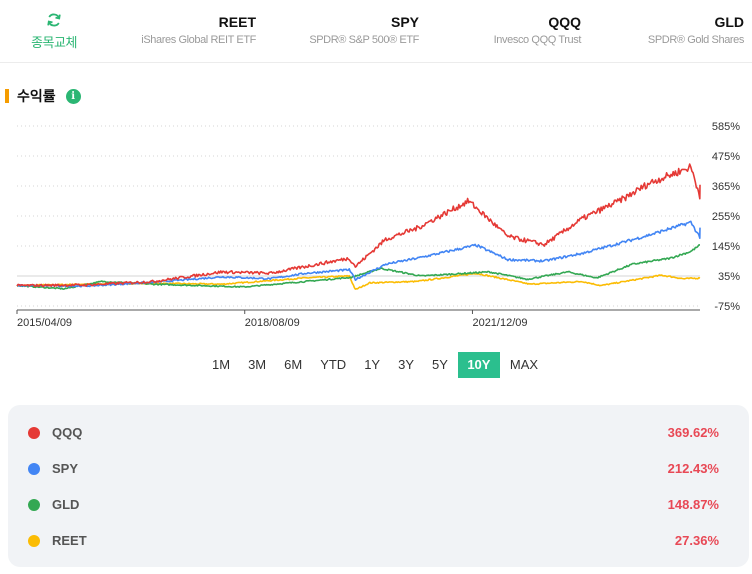 This screenshot has width=752, height=574. I want to click on title-accent-bar, so click(7, 96).